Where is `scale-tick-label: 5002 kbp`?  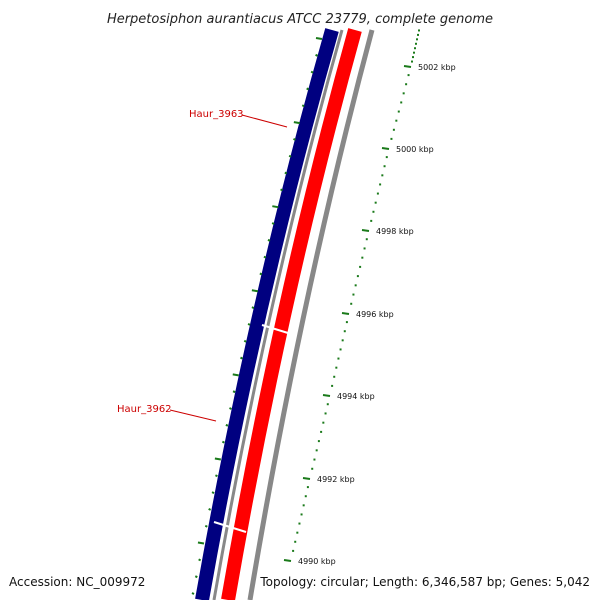
scale-tick-label: 5002 kbp is located at coordinates (437, 67).